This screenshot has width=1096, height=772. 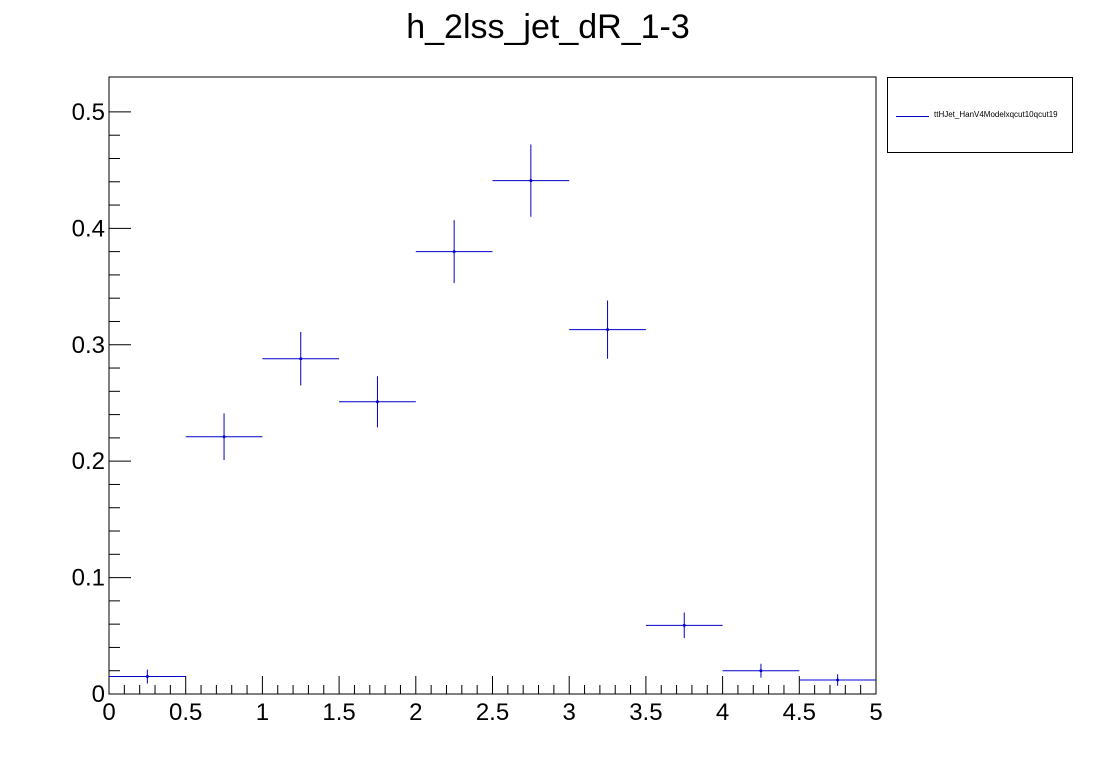 I want to click on y-tick-label: 0.3, so click(x=88, y=345).